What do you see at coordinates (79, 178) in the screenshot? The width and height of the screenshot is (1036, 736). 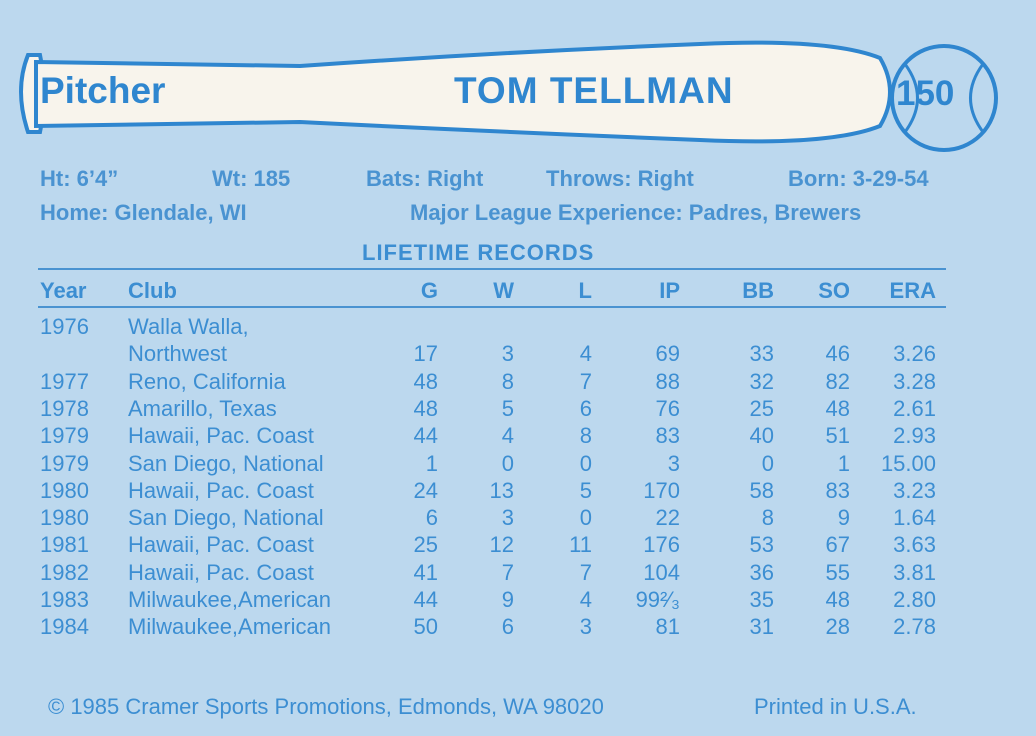 I see `height: Ht: 6’4”` at bounding box center [79, 178].